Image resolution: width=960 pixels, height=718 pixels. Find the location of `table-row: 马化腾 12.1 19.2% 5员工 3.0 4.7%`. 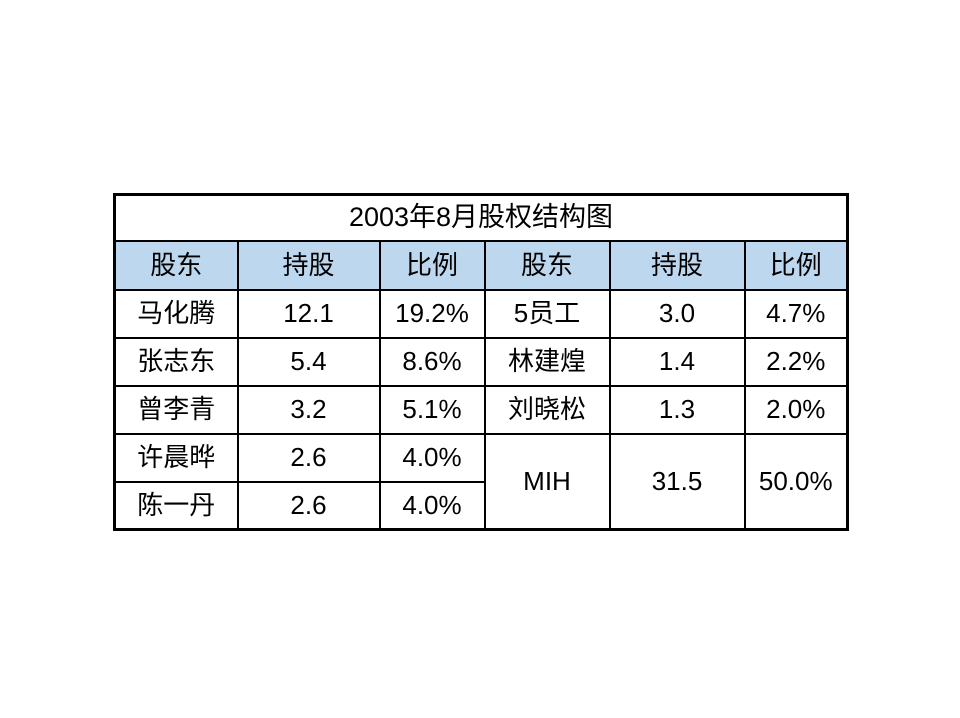

table-row: 马化腾 12.1 19.2% 5员工 3.0 4.7% is located at coordinates (481, 313).